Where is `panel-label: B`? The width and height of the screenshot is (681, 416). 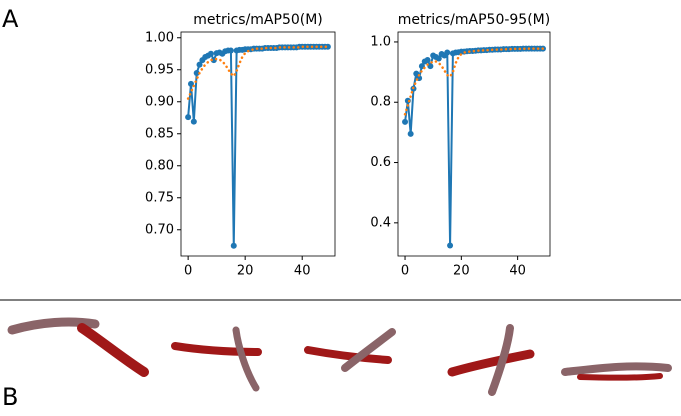 panel-label: B is located at coordinates (10, 397).